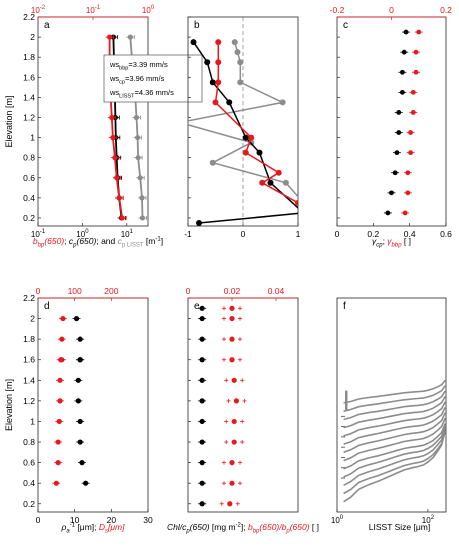 Image resolution: width=459 pixels, height=550 pixels. What do you see at coordinates (197, 25) in the screenshot?
I see `panel-b-label: b` at bounding box center [197, 25].